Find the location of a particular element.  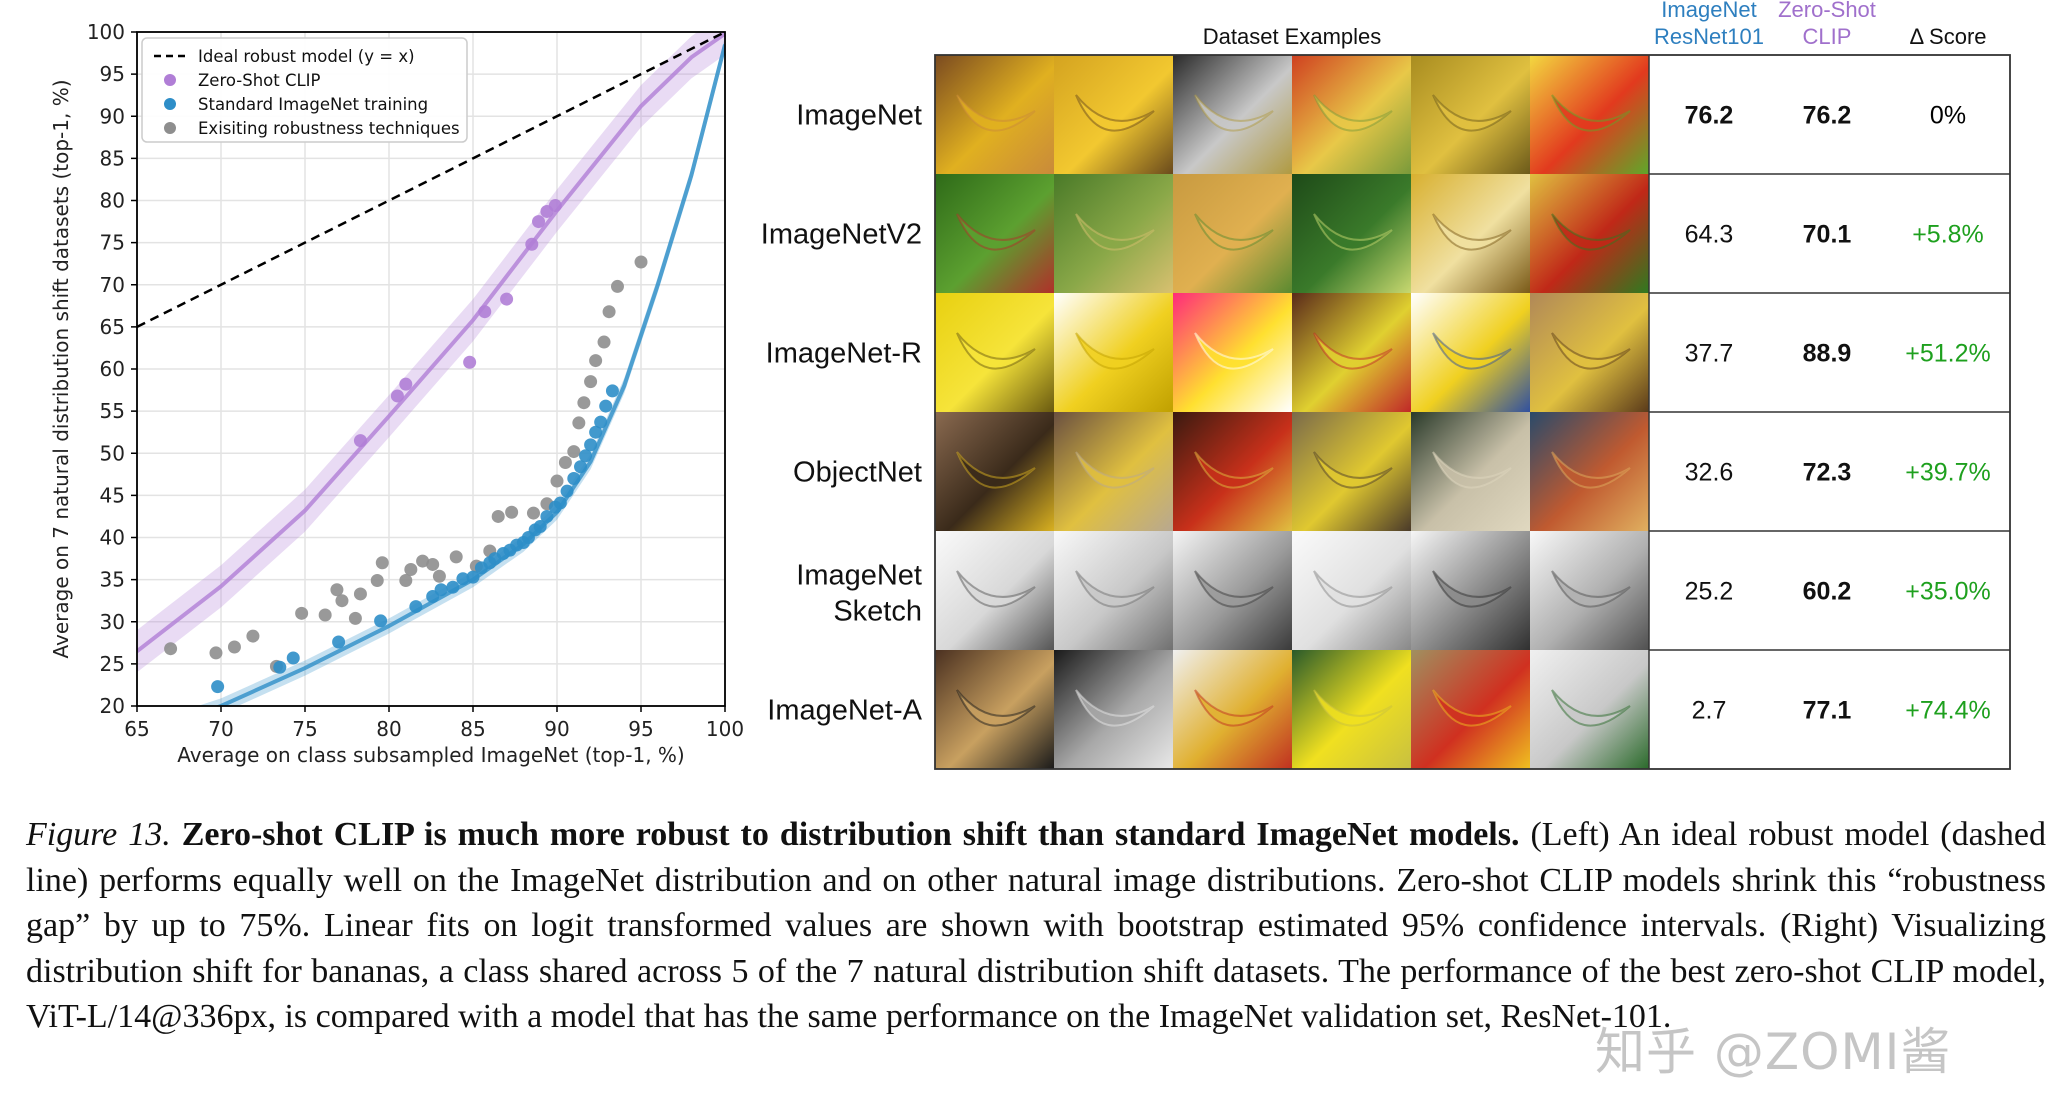

y-tick-label: 75 is located at coordinates (112, 243).